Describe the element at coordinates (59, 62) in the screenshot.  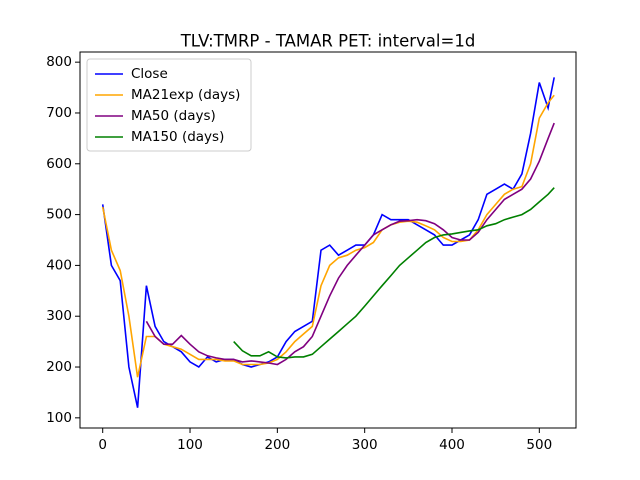
I see `y-tick-label: 800` at that location.